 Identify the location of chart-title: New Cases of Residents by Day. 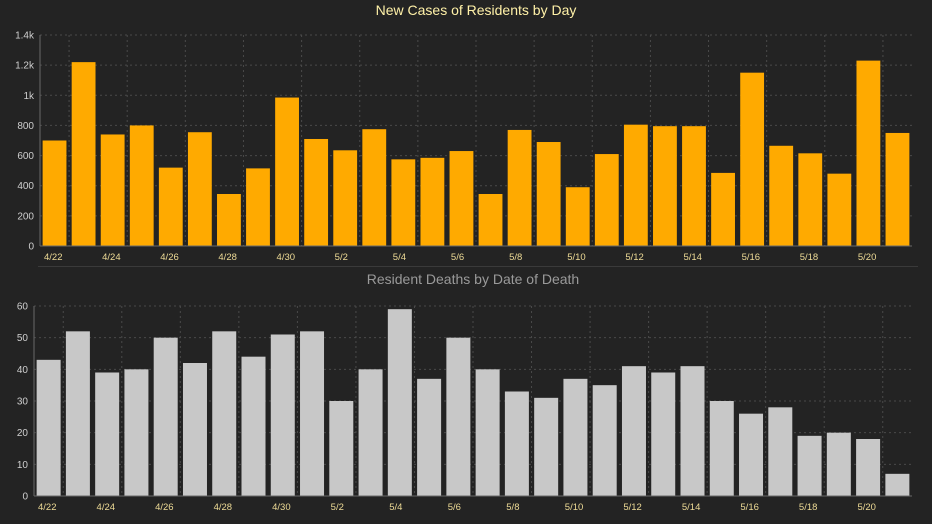
(476, 10).